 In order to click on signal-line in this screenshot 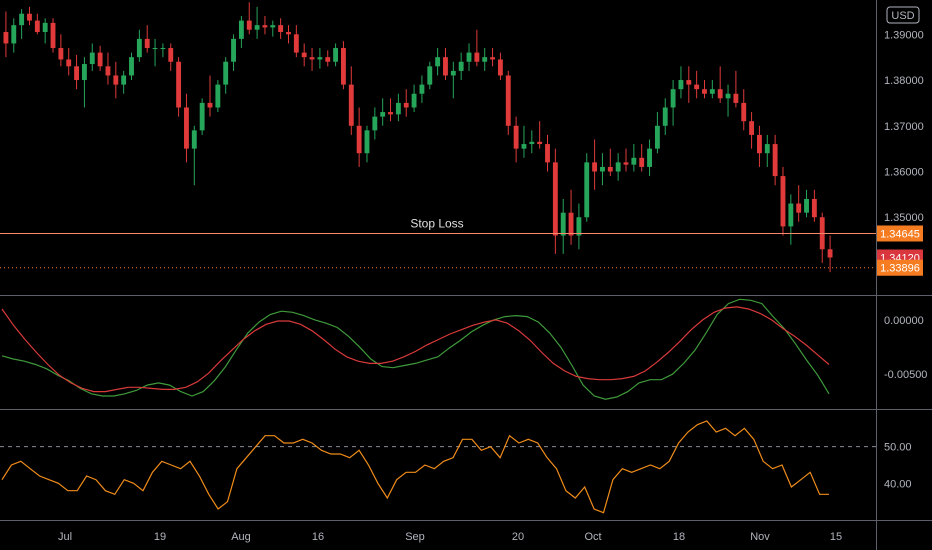, I will do `click(415, 349)`.